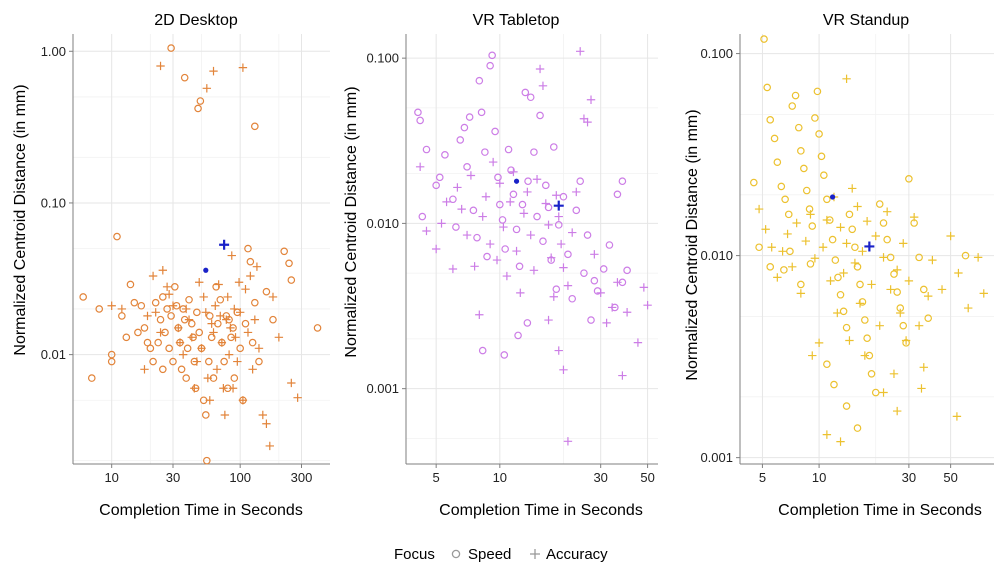 This screenshot has height=564, width=1002. What do you see at coordinates (716, 255) in the screenshot?
I see `y-tick-label: 0.010` at bounding box center [716, 255].